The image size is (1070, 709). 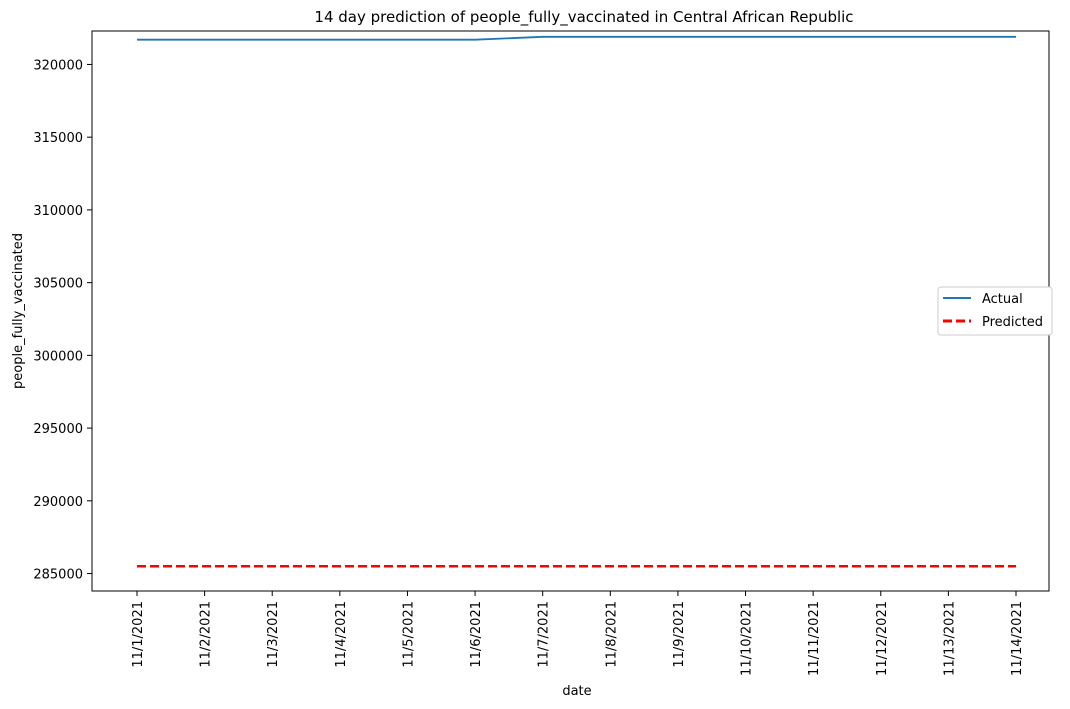 I want to click on x-tick-label: 11/4/2021, so click(x=341, y=634).